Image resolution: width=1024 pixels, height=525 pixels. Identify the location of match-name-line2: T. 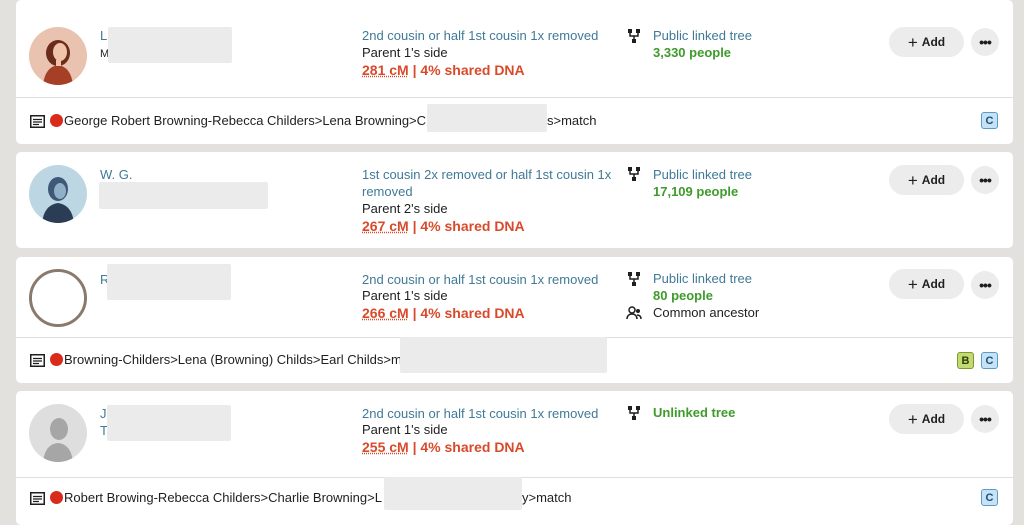
(104, 430).